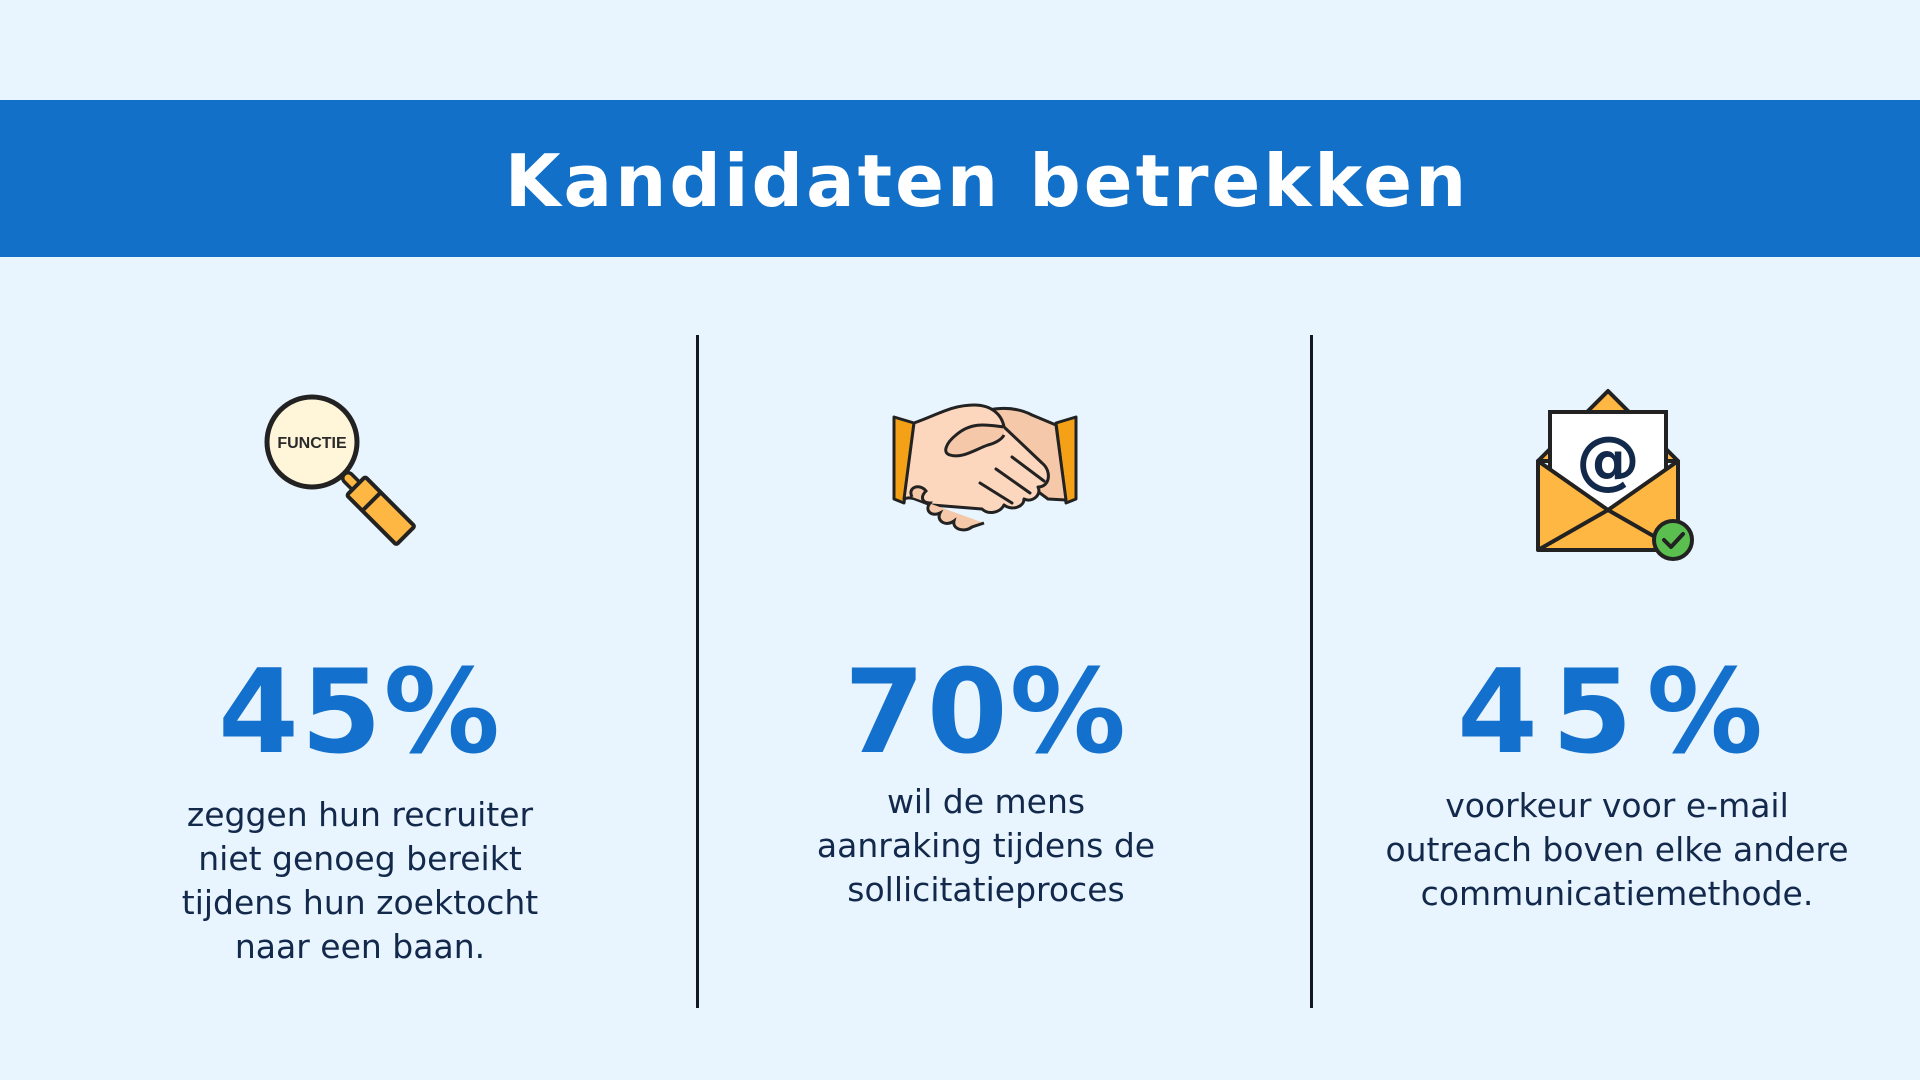 The image size is (1920, 1080). Describe the element at coordinates (986, 712) in the screenshot. I see `stat-value: 70%` at that location.